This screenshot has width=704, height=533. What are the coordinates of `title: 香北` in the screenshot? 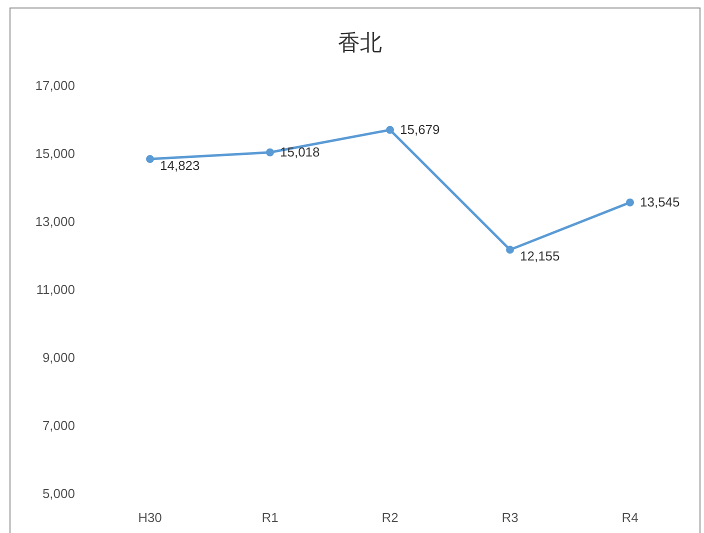 It's located at (360, 42).